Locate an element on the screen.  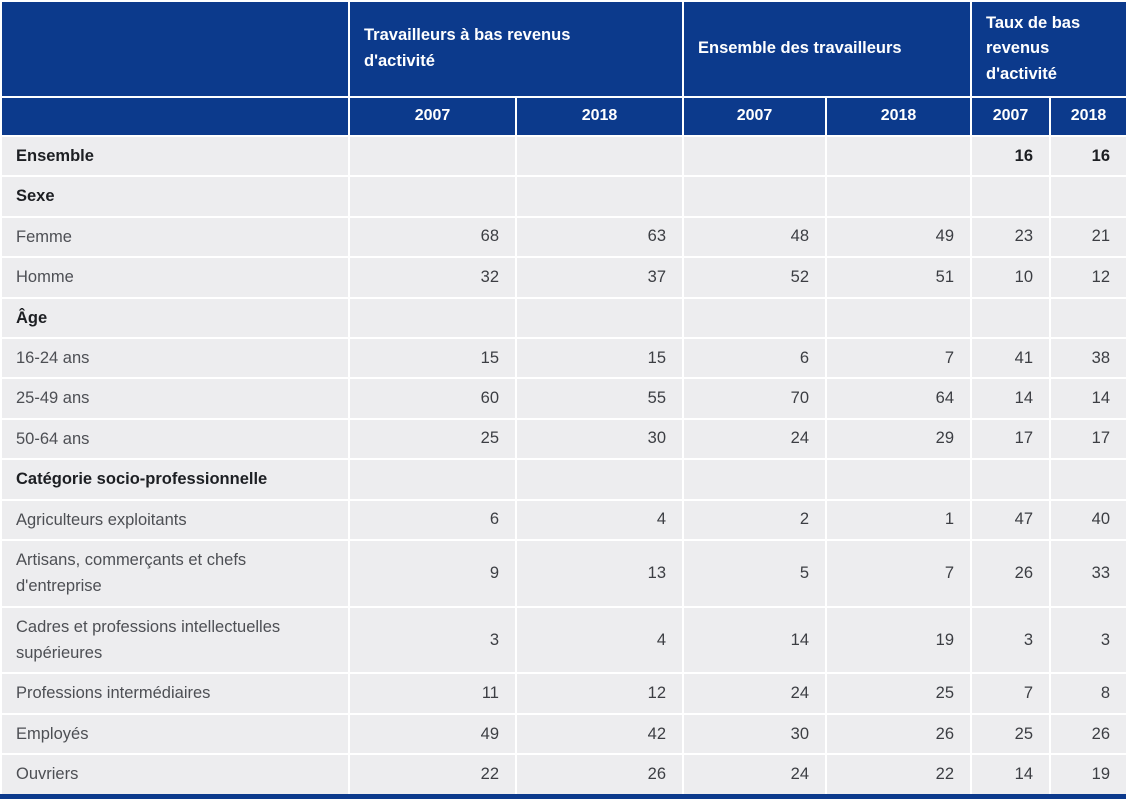
column-group-all-workers: Ensemble des travailleurs is located at coordinates (827, 49).